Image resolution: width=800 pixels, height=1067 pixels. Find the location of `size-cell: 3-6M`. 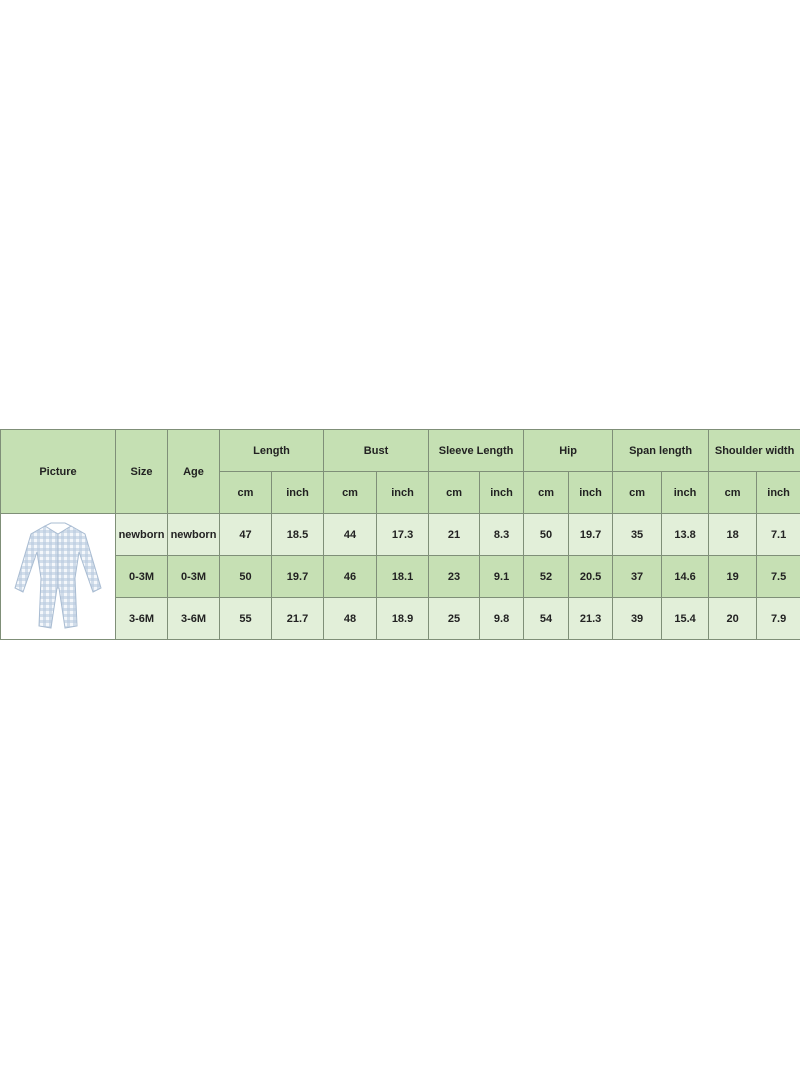

size-cell: 3-6M is located at coordinates (141, 618).